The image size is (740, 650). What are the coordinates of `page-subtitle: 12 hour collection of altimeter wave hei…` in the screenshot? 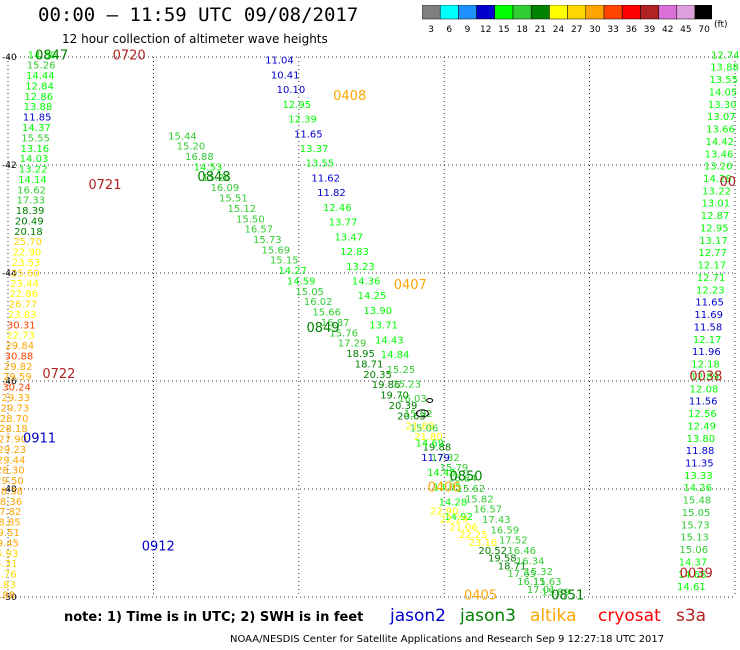 It's located at (195, 39).